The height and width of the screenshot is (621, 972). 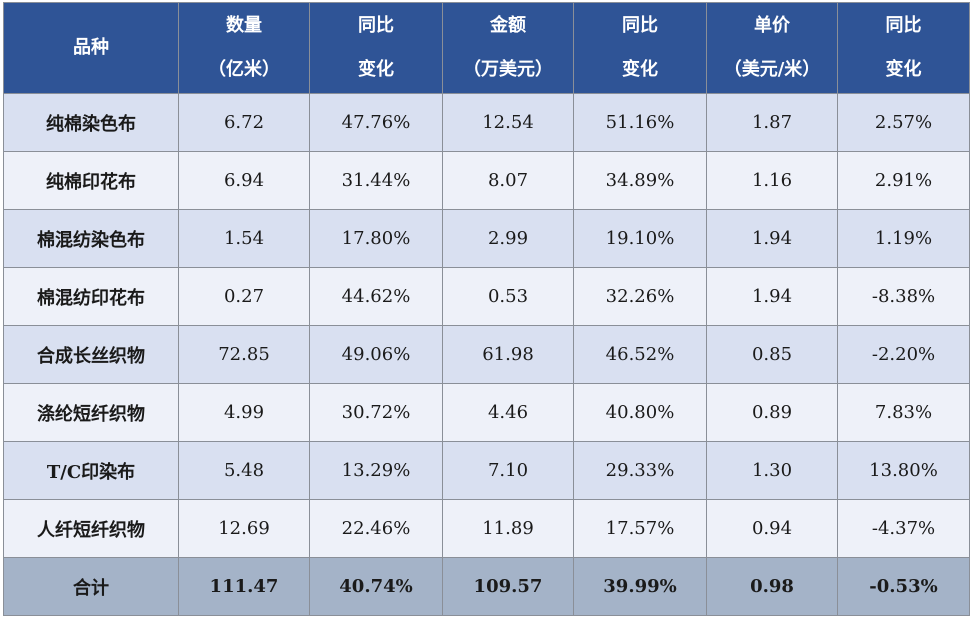 I want to click on total-amount-yoy-cell: 39.99%, so click(x=640, y=586).